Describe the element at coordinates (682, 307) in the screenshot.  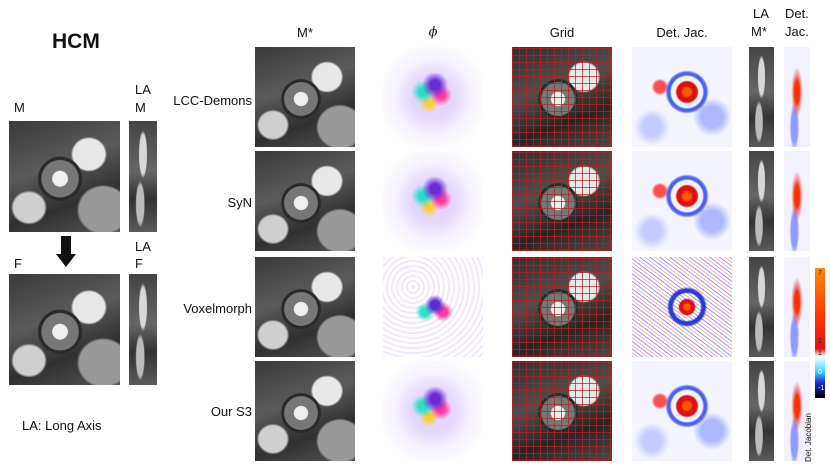
I see `row3-det-jac-image` at that location.